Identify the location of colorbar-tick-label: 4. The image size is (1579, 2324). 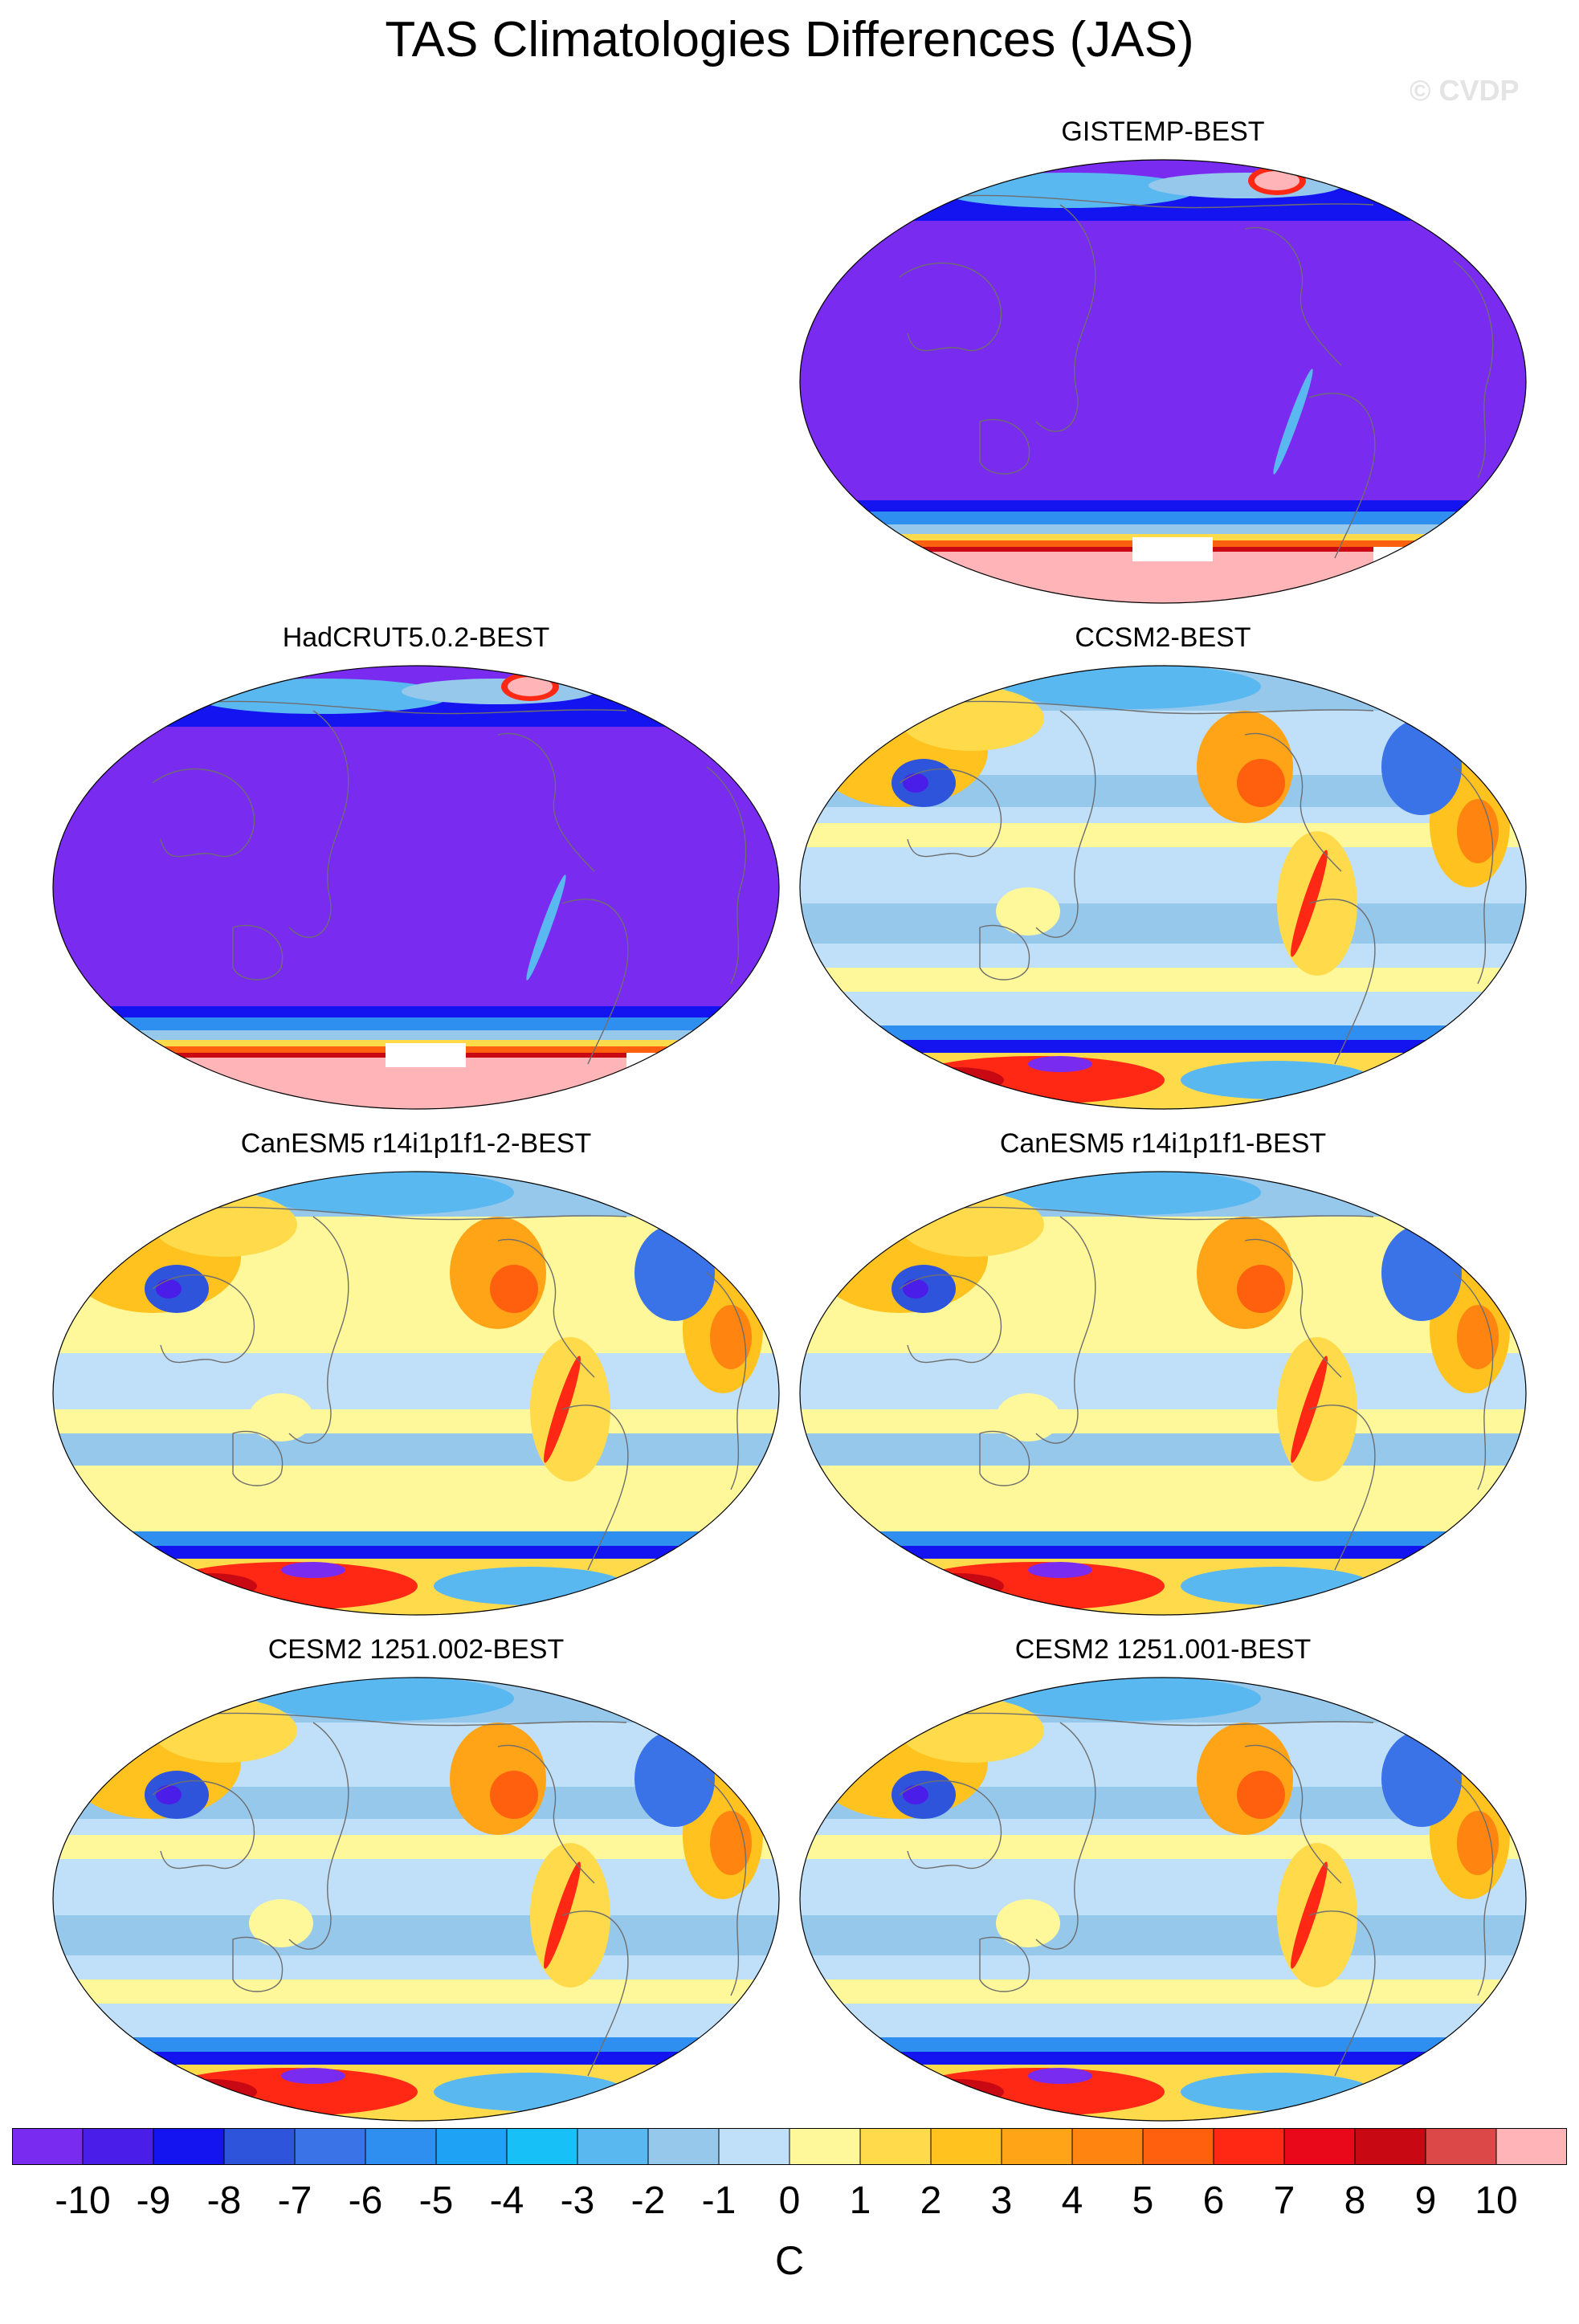
(1072, 2200).